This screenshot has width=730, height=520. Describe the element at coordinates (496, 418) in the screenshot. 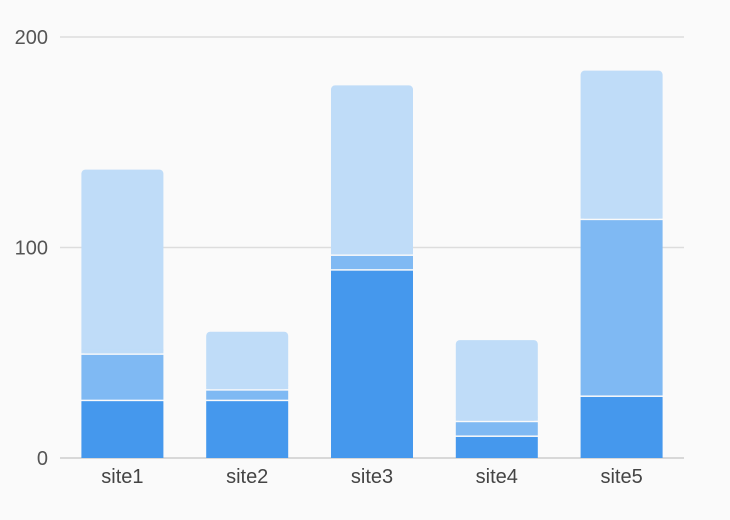

I see `bar-site4-segment-3-base` at that location.